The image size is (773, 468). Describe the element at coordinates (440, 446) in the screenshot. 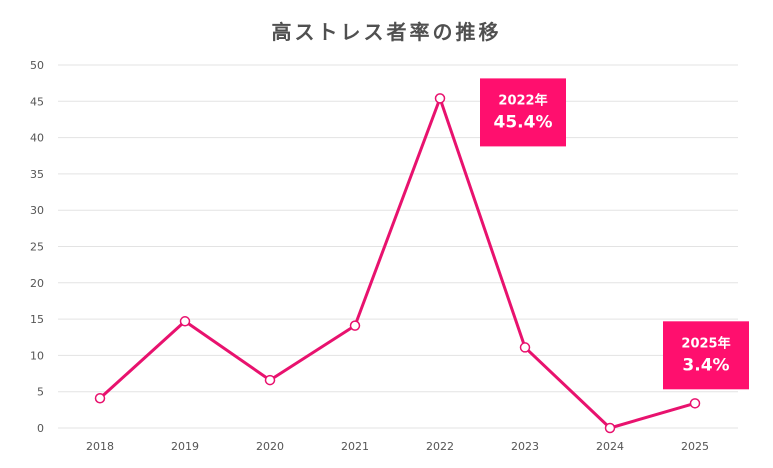

I see `x-tick-label: 2022` at that location.